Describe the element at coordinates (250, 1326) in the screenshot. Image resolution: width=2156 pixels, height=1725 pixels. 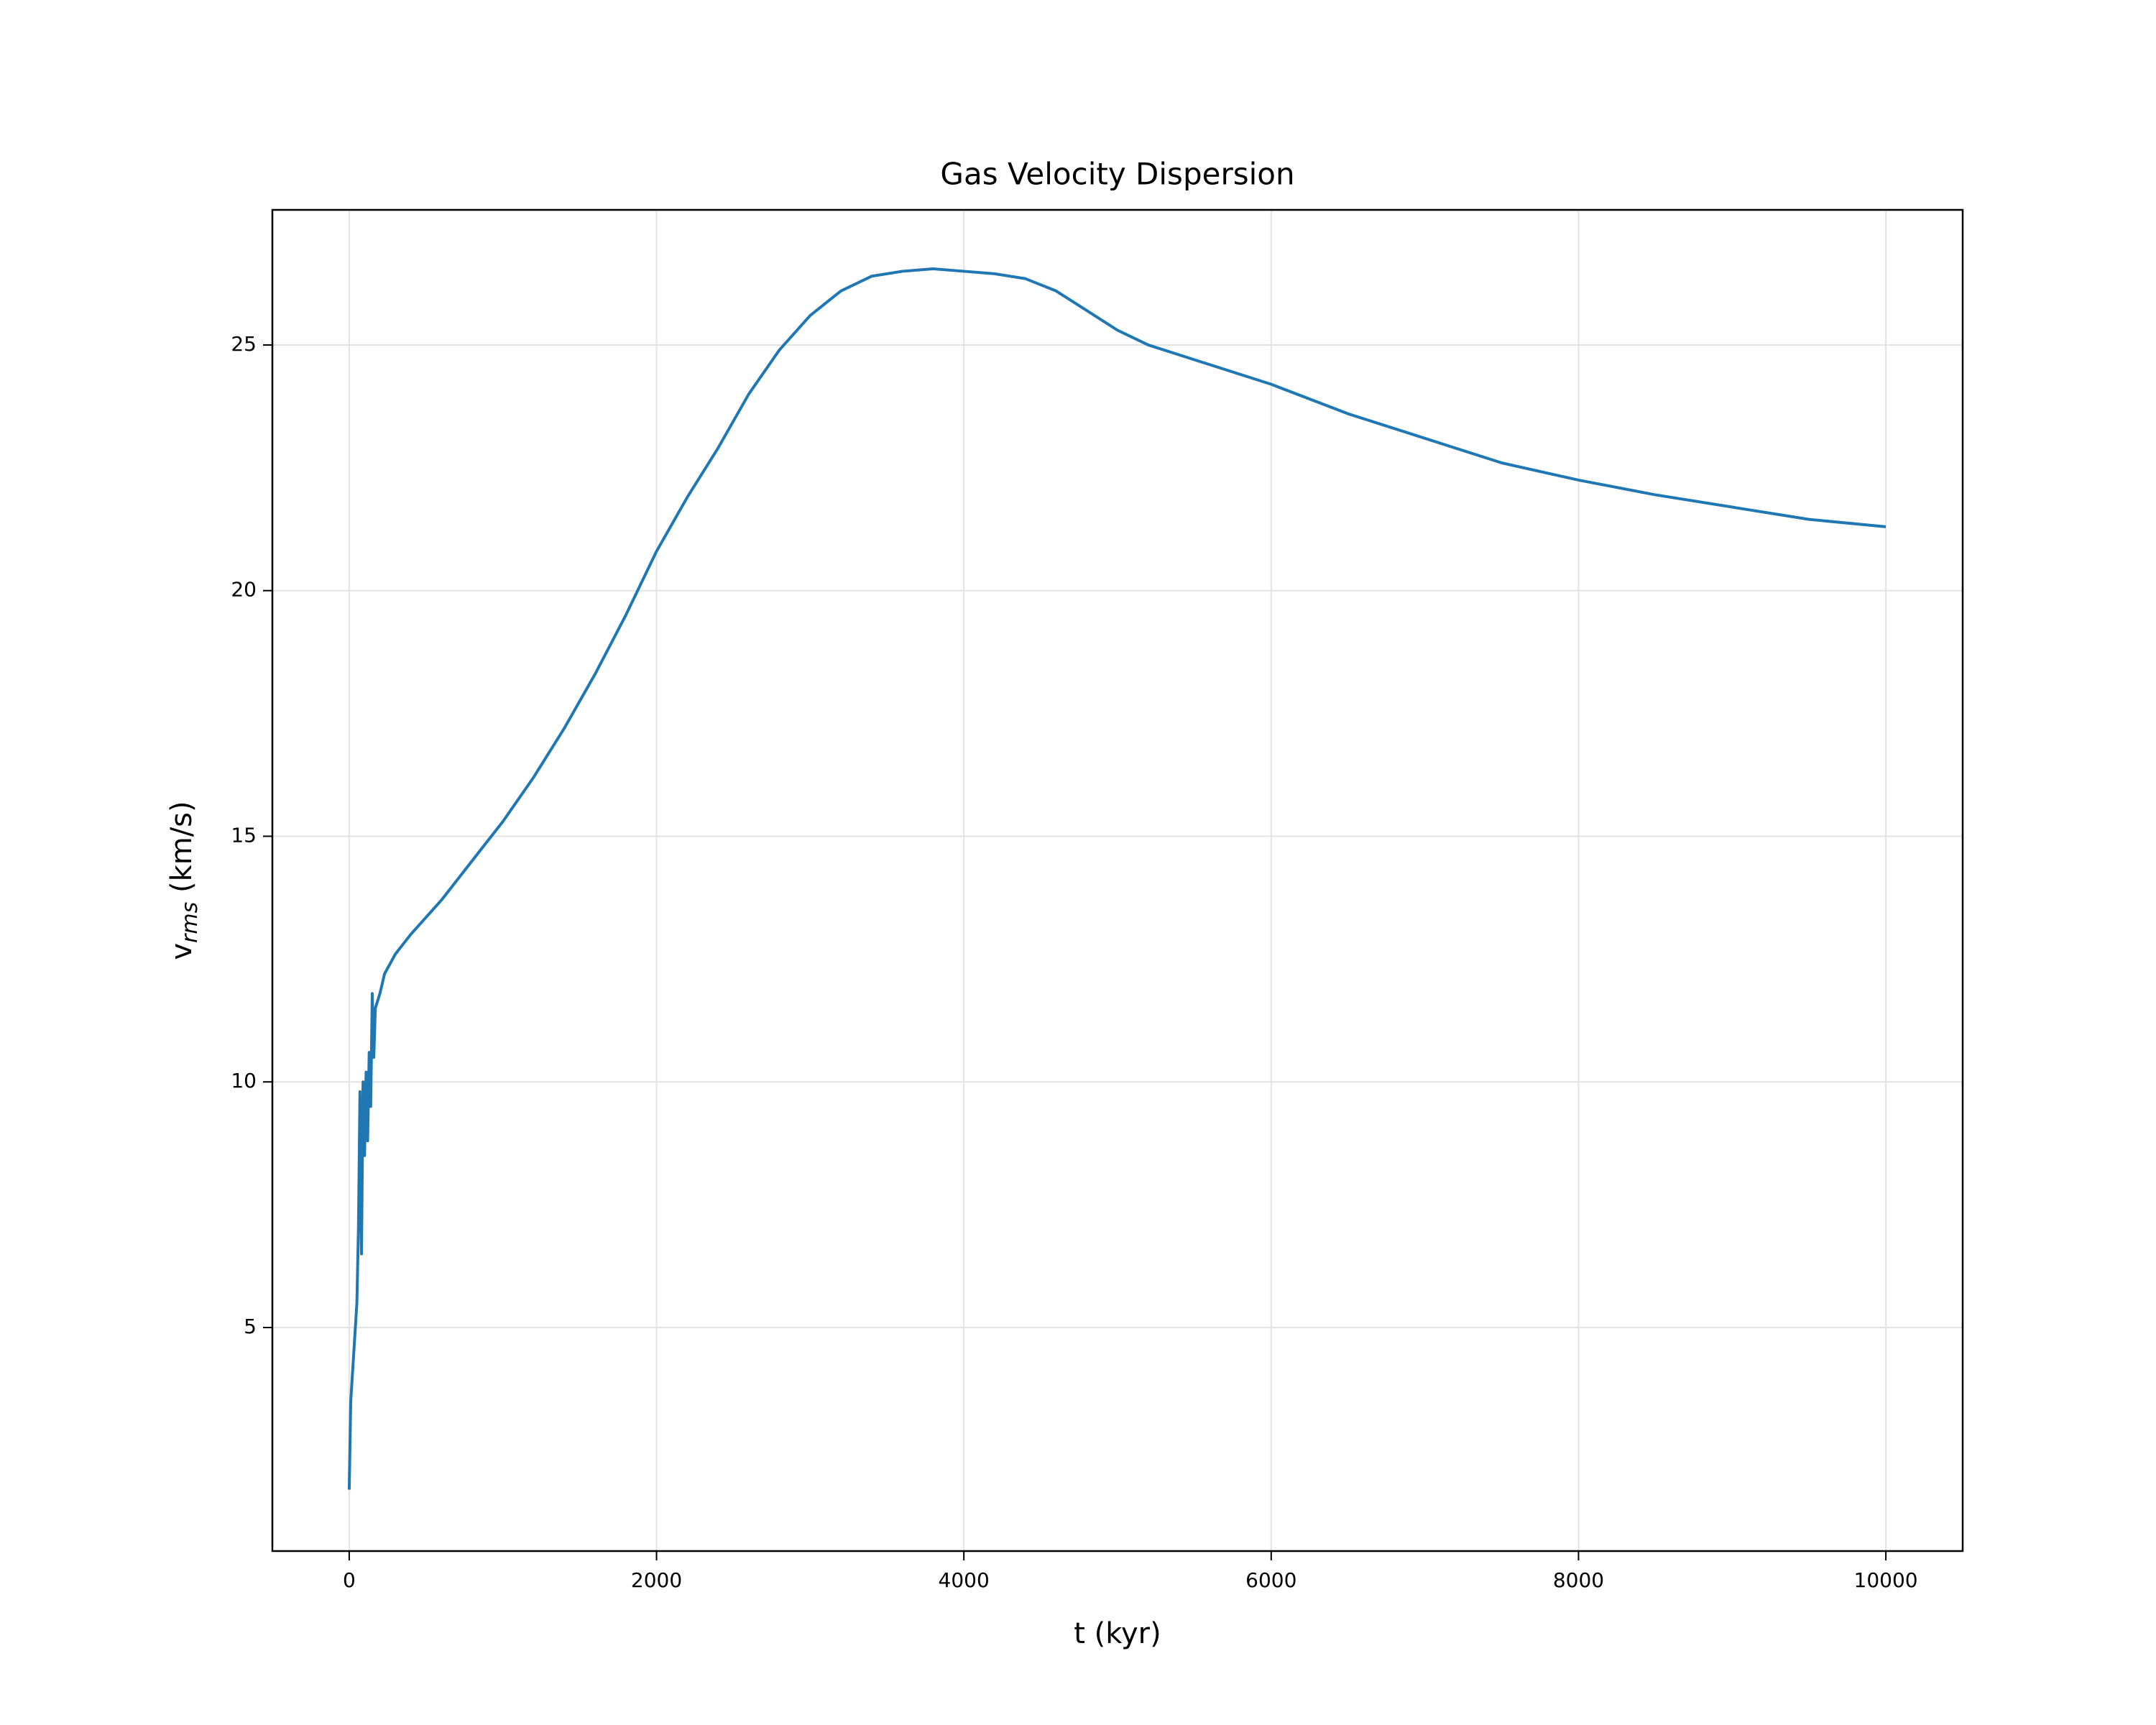
I see `y-tick-label: 5` at that location.